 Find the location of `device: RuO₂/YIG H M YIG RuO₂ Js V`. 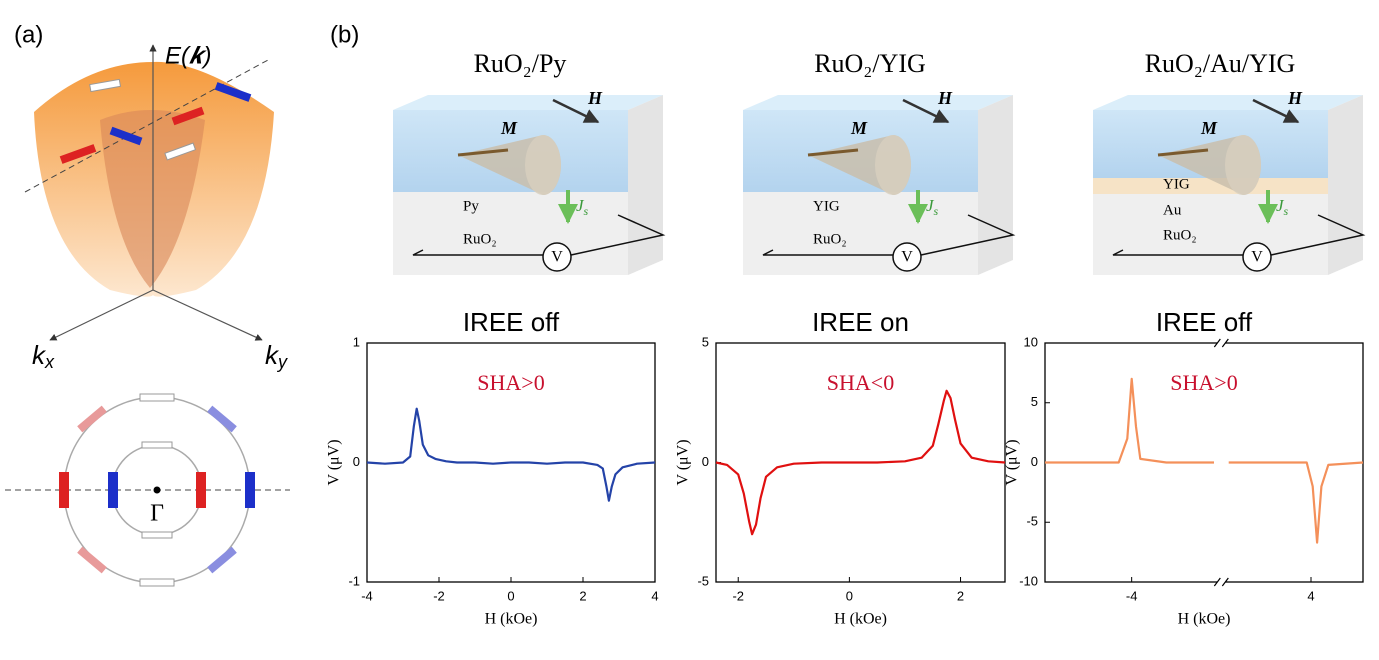

device: RuO₂/YIG H M YIG RuO₂ Js V is located at coordinates (879, 162).